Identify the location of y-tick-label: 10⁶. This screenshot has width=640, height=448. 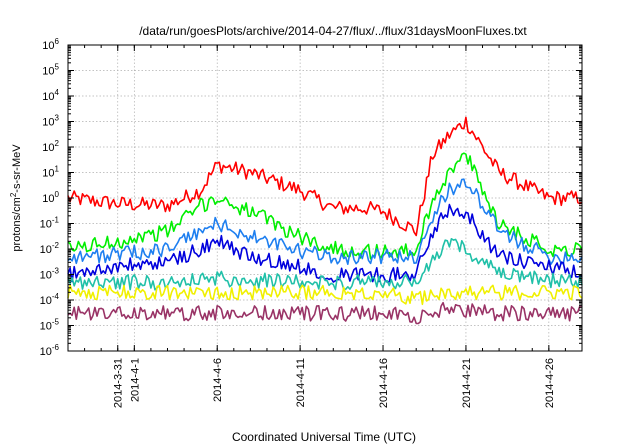
(50, 44).